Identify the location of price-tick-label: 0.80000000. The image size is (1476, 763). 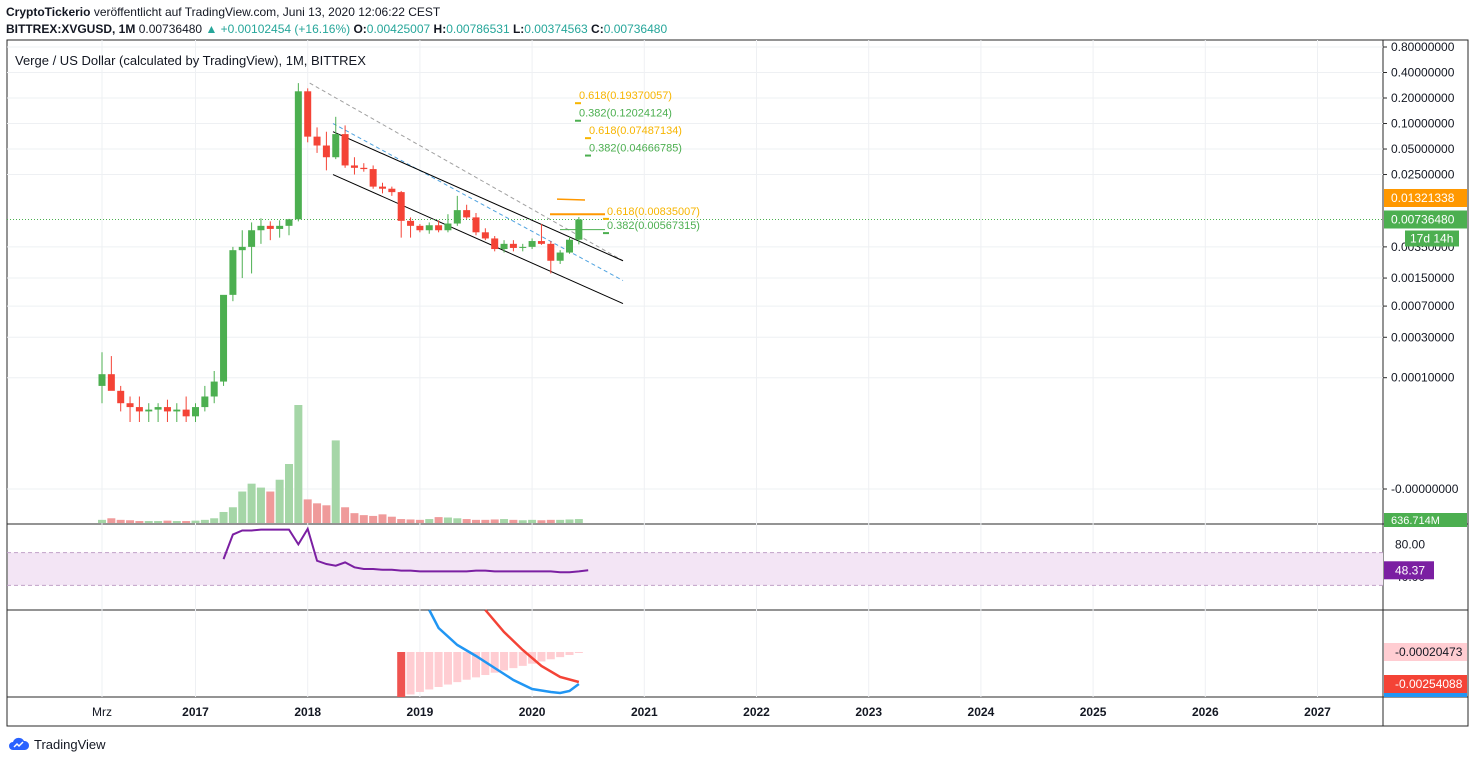
(1423, 47).